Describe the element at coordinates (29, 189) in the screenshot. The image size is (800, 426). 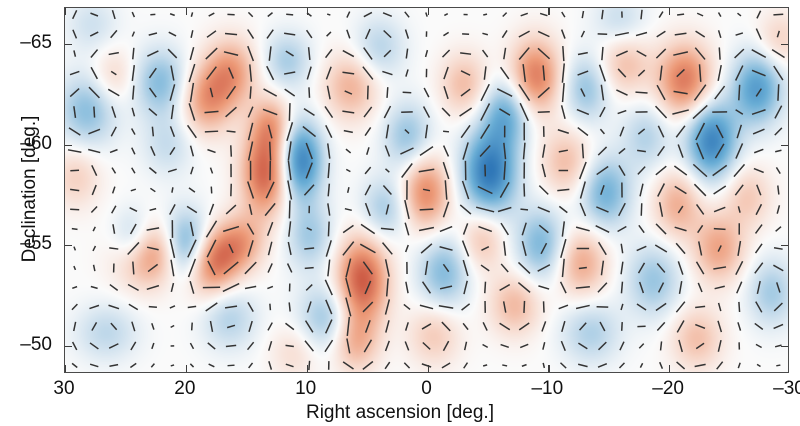
I see `y-axis-title: Declination [deg.]` at that location.